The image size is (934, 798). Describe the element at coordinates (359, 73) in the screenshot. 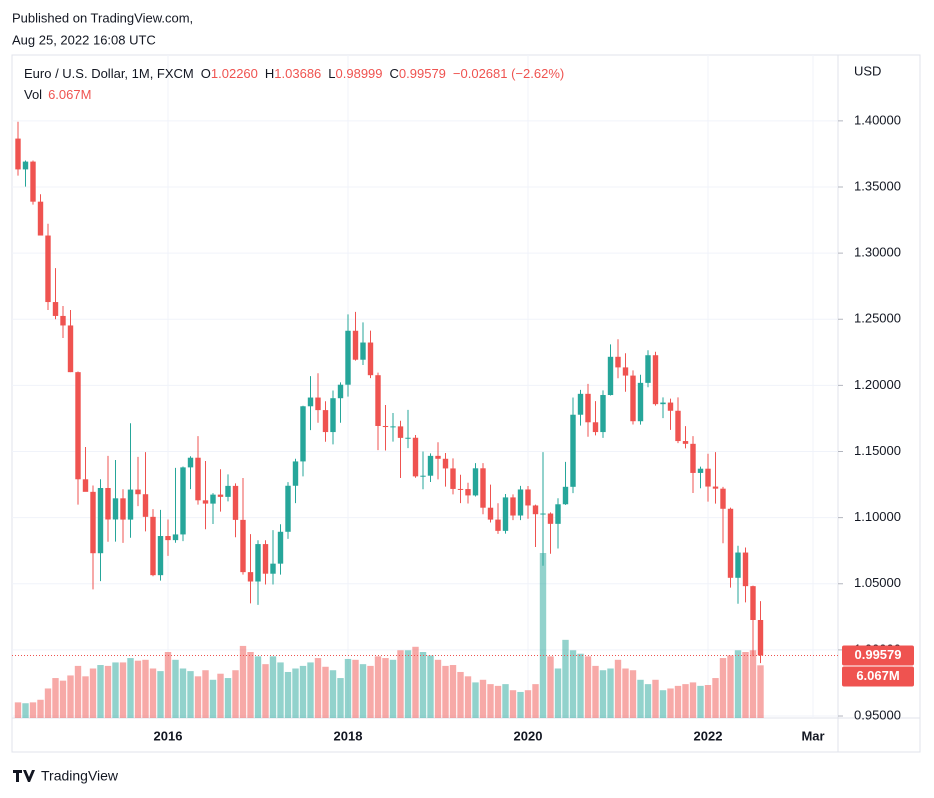

I see `ohlc-value: 0.98999` at that location.